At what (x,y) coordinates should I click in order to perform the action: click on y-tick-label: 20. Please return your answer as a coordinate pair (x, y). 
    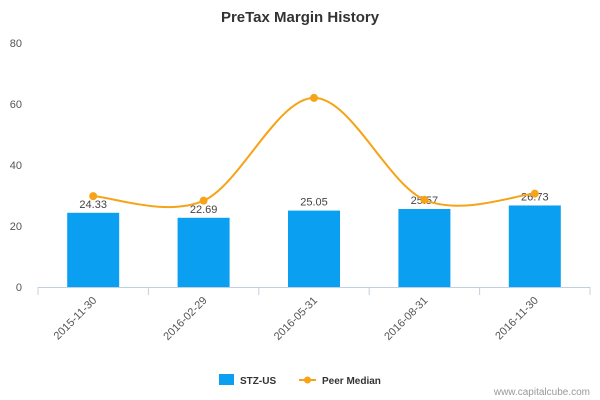
    Looking at the image, I should click on (16, 227).